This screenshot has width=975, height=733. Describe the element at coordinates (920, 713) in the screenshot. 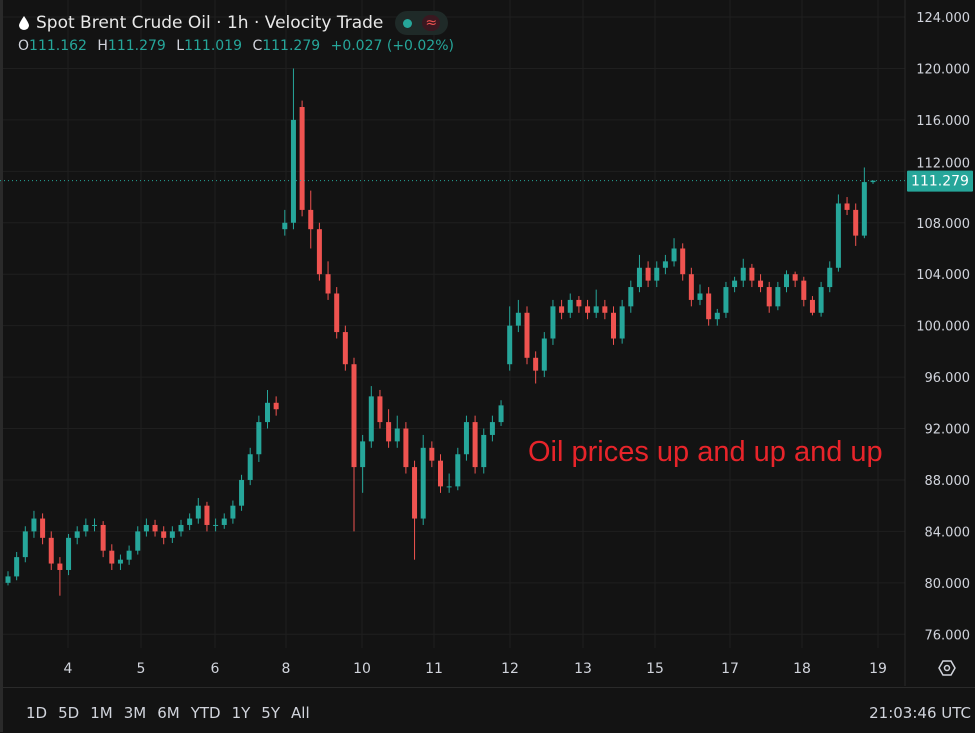

I see `clock: 21:03:46 UTC` at that location.